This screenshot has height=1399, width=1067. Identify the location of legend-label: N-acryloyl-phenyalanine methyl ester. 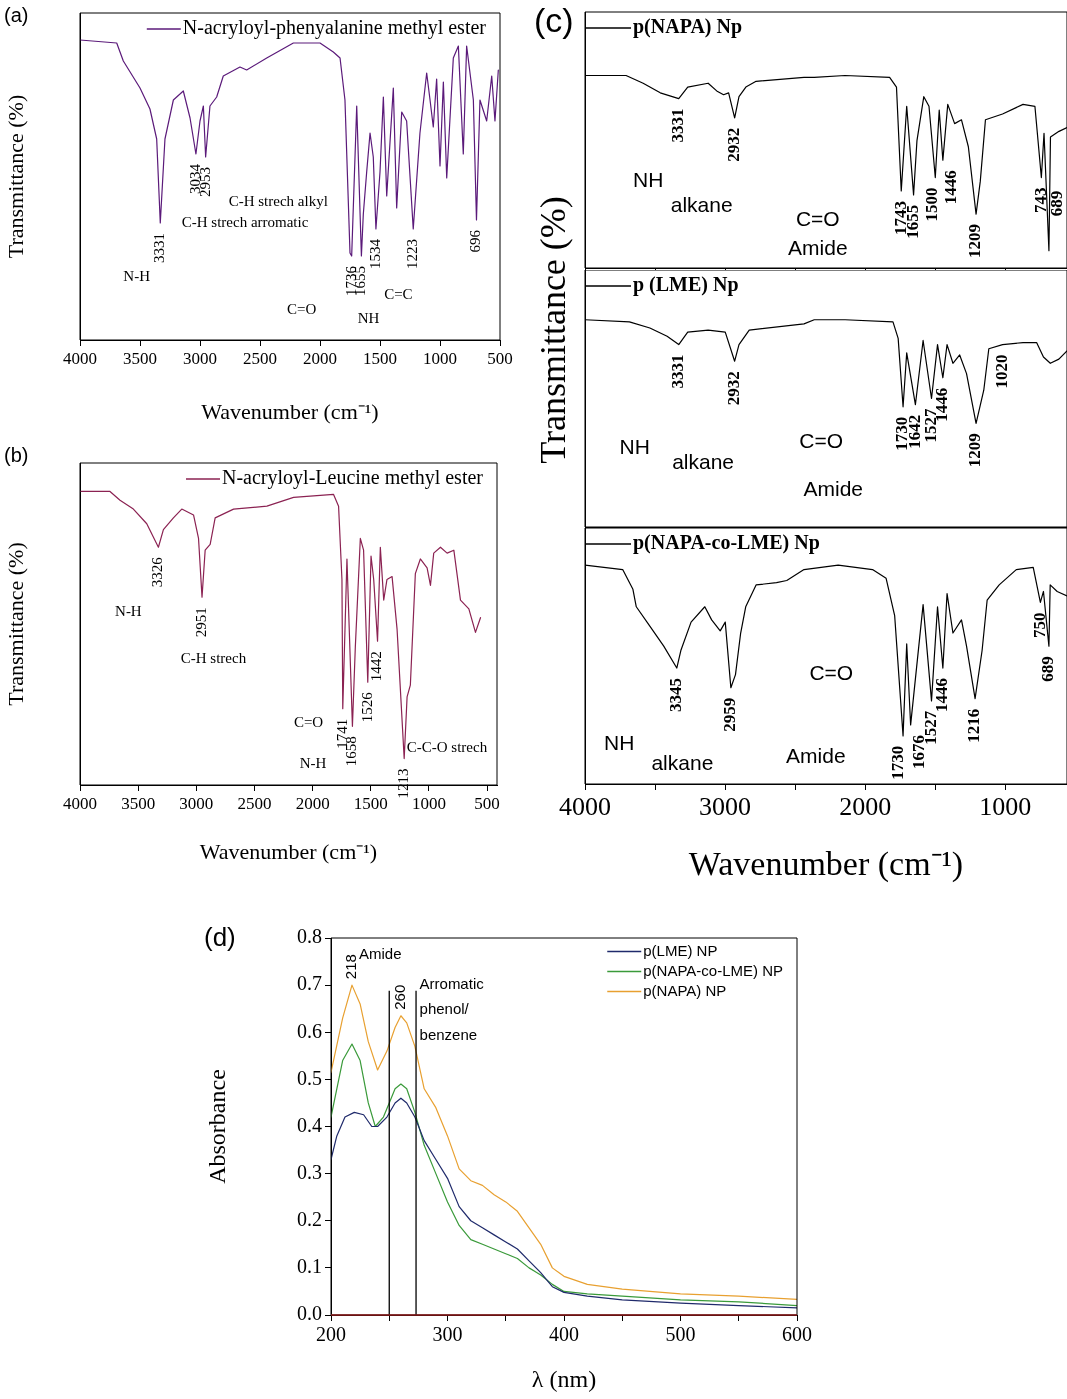
(334, 28).